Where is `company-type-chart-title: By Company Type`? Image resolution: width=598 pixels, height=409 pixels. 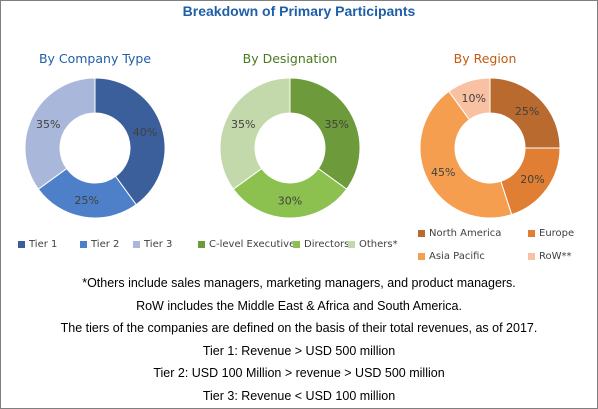
company-type-chart-title: By Company Type is located at coordinates (95, 58).